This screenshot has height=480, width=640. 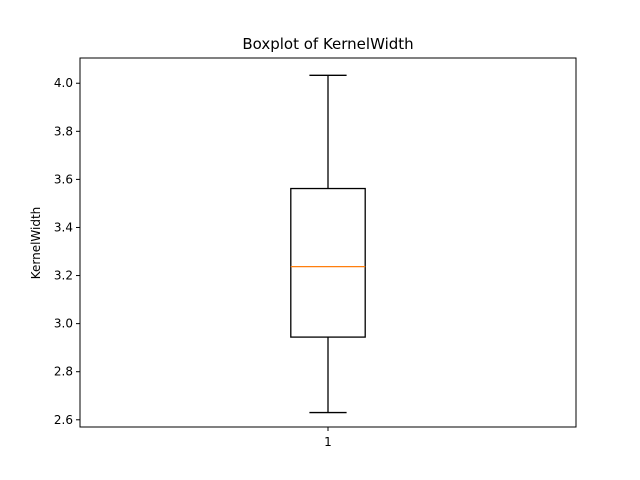 What do you see at coordinates (63, 227) in the screenshot?
I see `y-tick-label: 3.4` at bounding box center [63, 227].